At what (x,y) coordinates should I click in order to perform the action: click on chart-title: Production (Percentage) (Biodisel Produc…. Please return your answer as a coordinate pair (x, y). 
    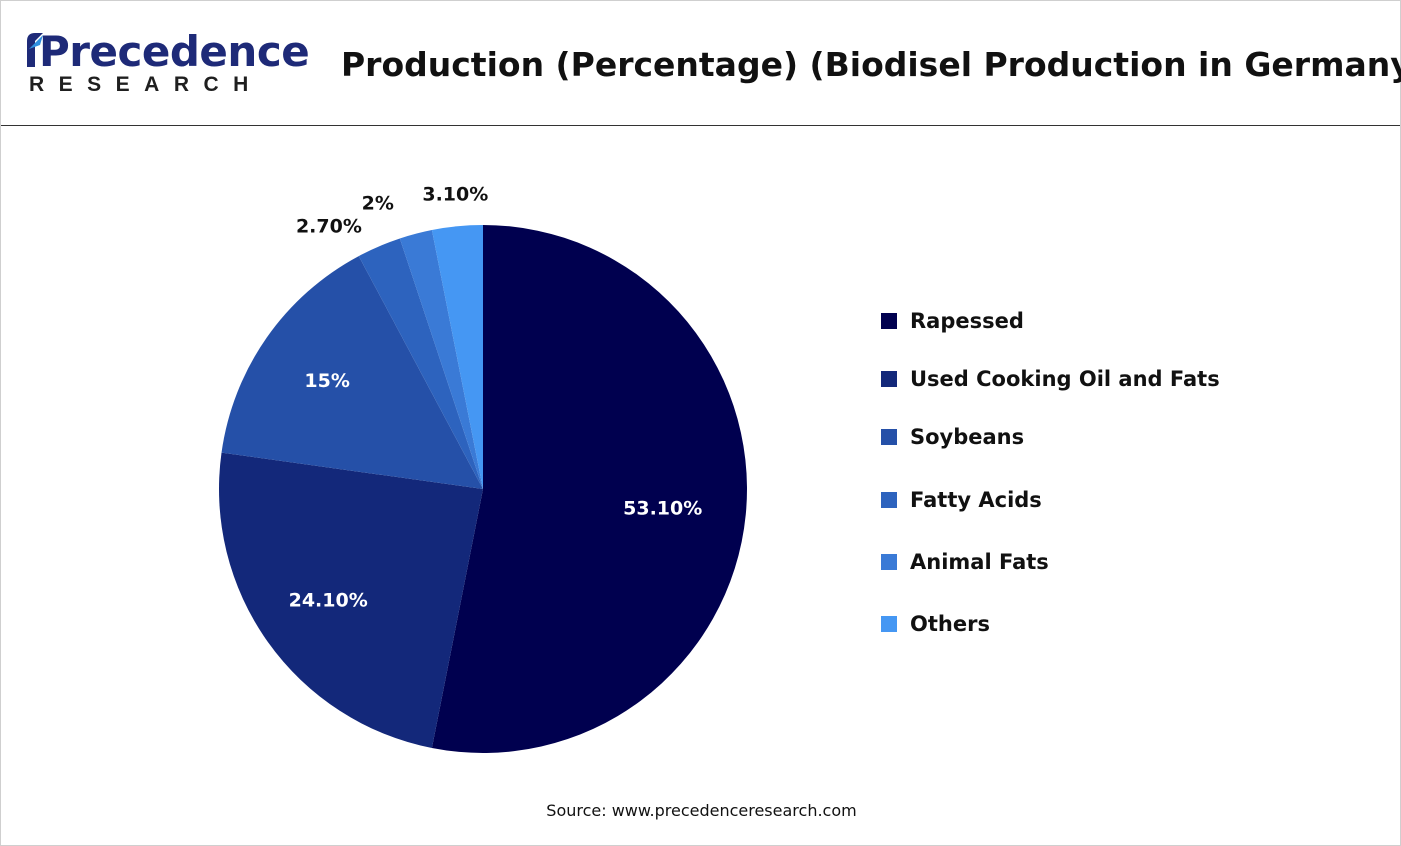
    Looking at the image, I should click on (871, 64).